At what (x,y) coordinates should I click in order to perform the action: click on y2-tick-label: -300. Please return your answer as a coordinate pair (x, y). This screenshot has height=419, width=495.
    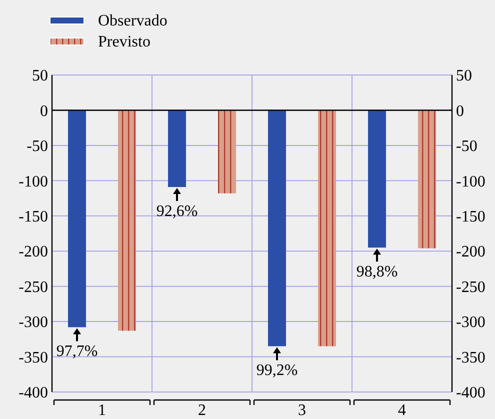
    Looking at the image, I should click on (471, 323).